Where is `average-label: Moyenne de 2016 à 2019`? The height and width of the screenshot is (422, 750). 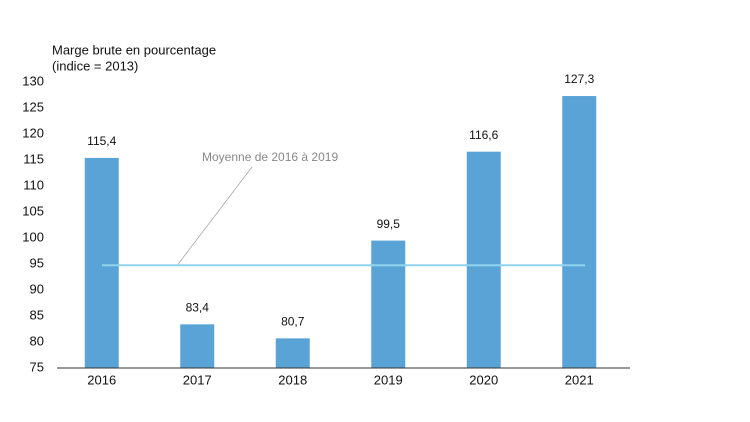 average-label: Moyenne de 2016 à 2019 is located at coordinates (270, 157).